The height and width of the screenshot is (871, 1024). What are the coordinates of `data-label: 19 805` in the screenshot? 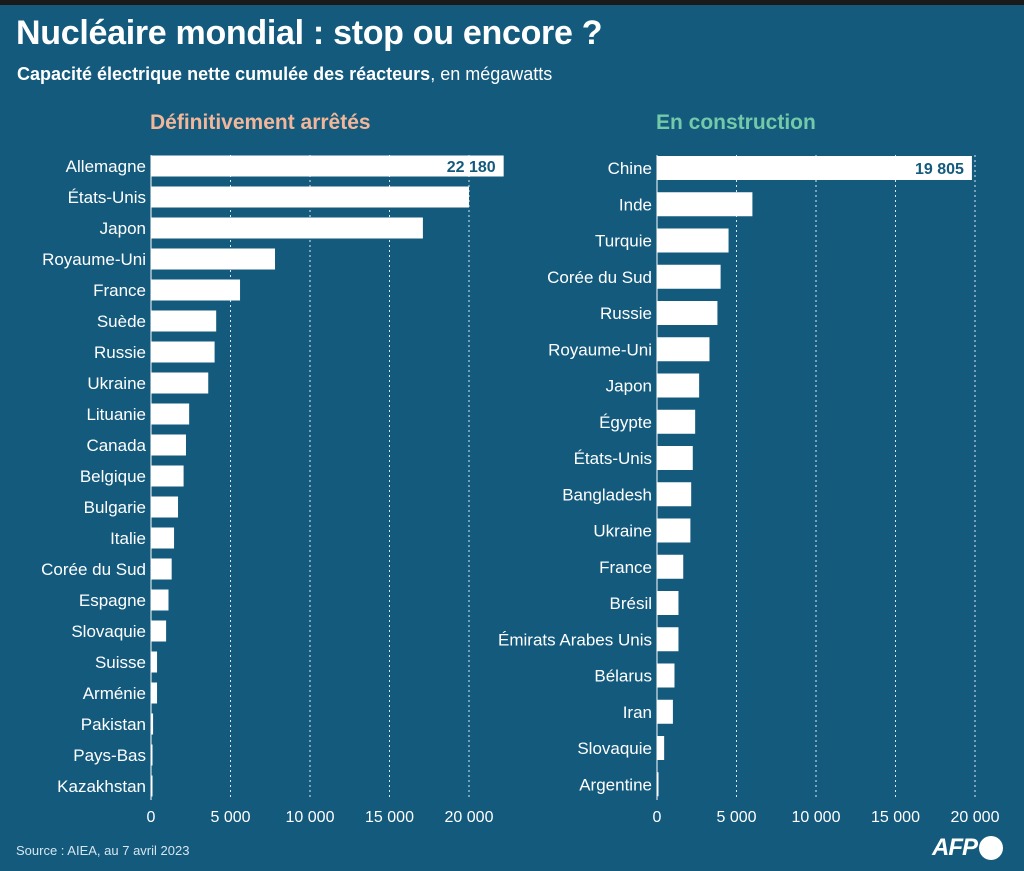 It's located at (939, 169).